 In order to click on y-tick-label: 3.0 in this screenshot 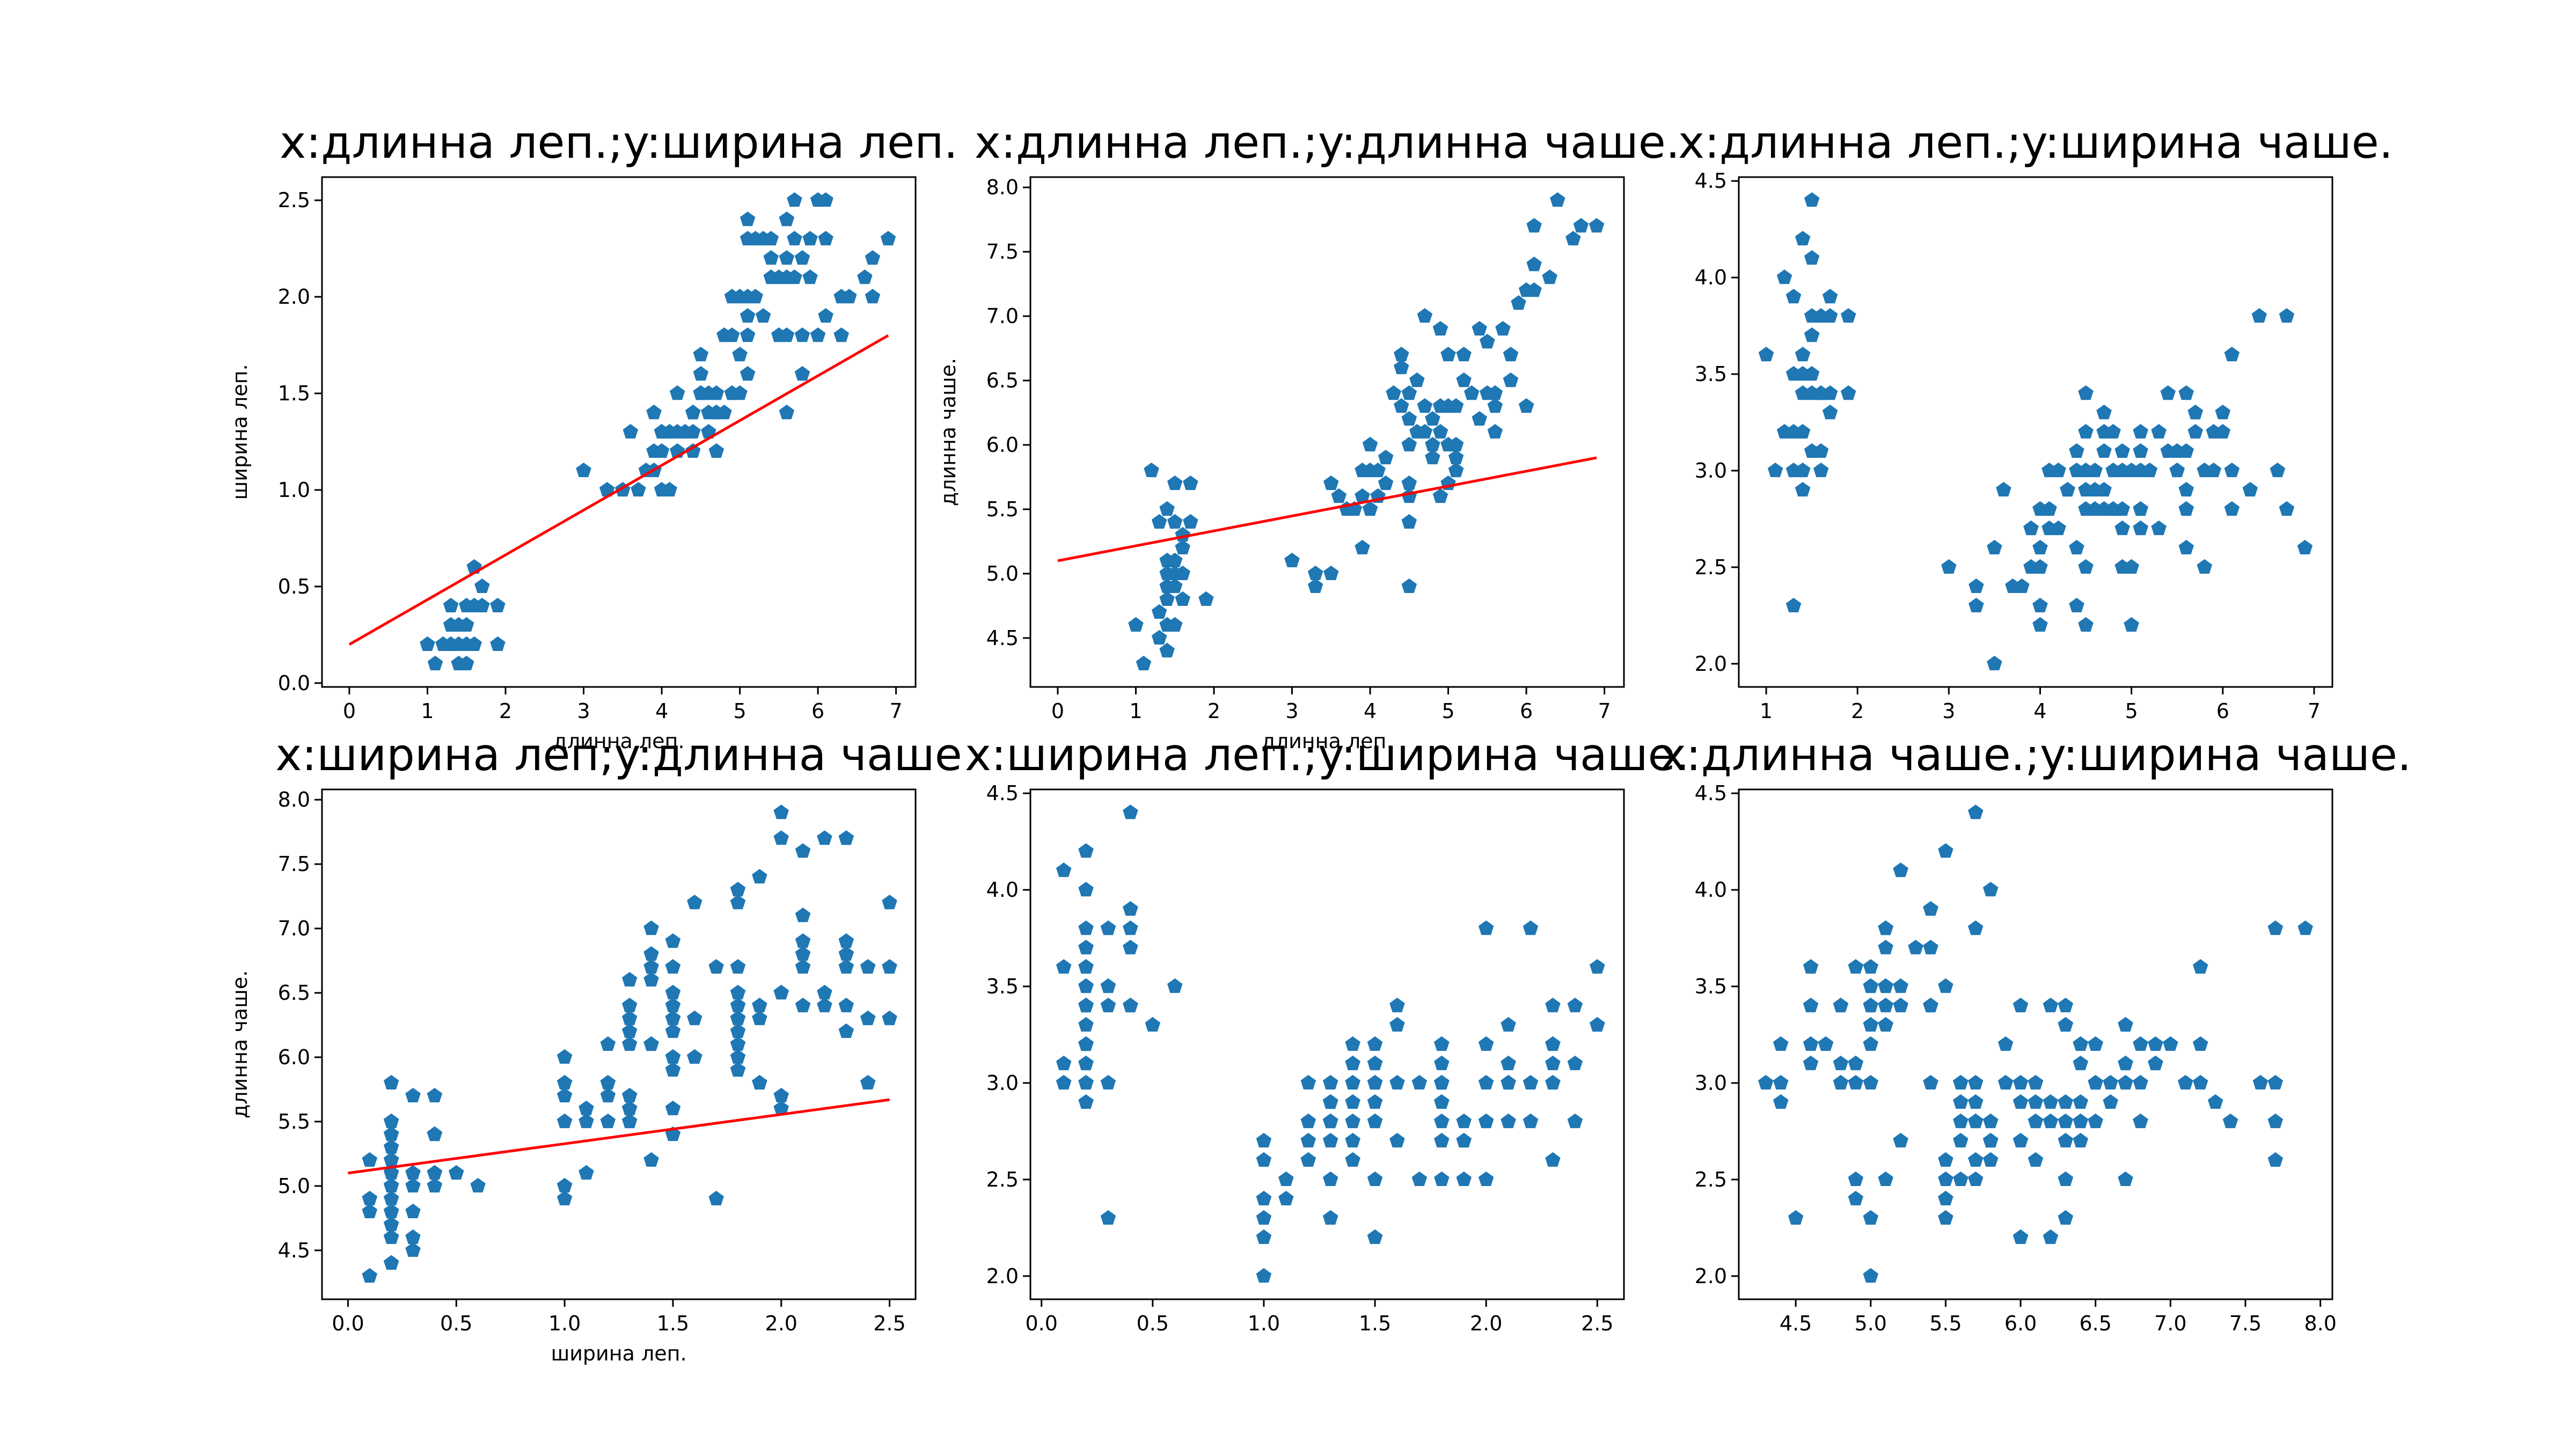, I will do `click(1002, 1083)`.